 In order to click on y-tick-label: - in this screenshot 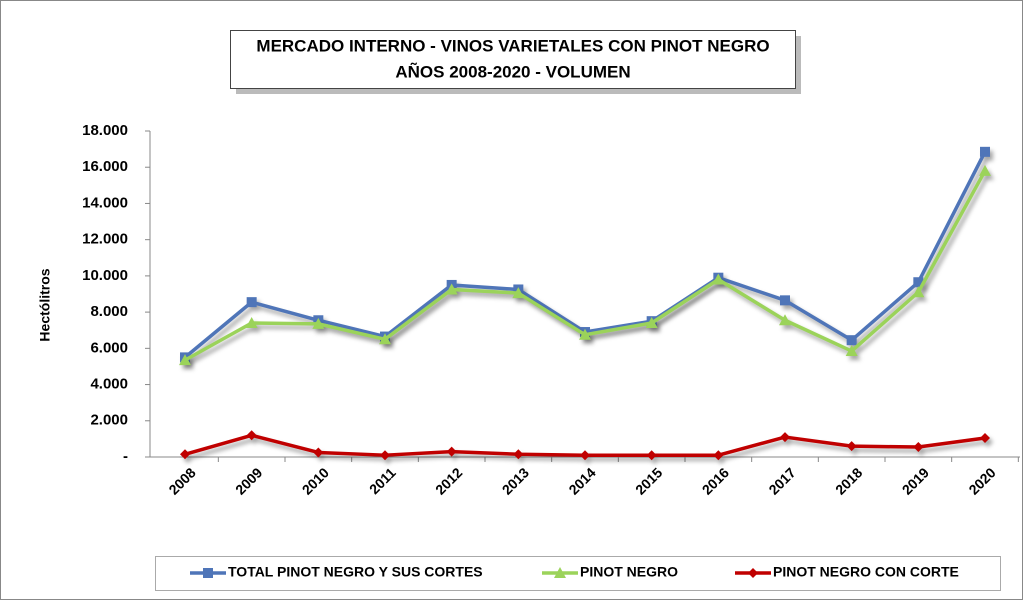, I will do `click(125, 456)`.